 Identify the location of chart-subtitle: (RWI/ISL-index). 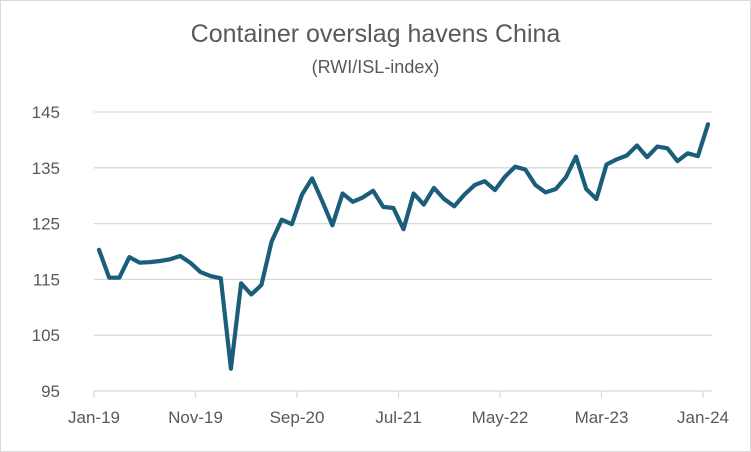
(375, 67).